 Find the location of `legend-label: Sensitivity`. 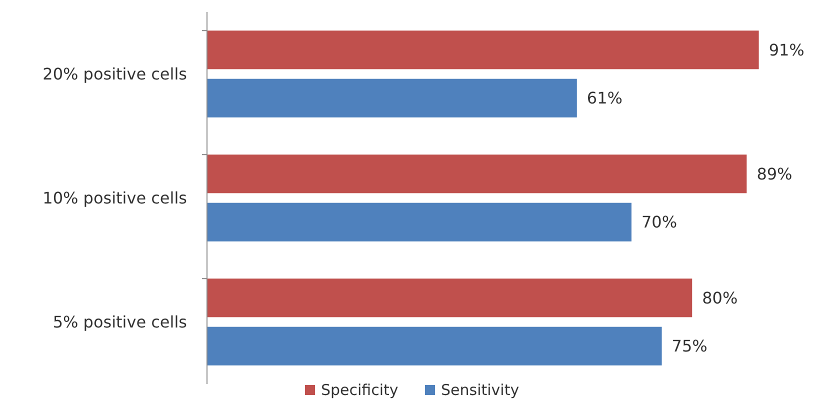

legend-label: Sensitivity is located at coordinates (480, 390).